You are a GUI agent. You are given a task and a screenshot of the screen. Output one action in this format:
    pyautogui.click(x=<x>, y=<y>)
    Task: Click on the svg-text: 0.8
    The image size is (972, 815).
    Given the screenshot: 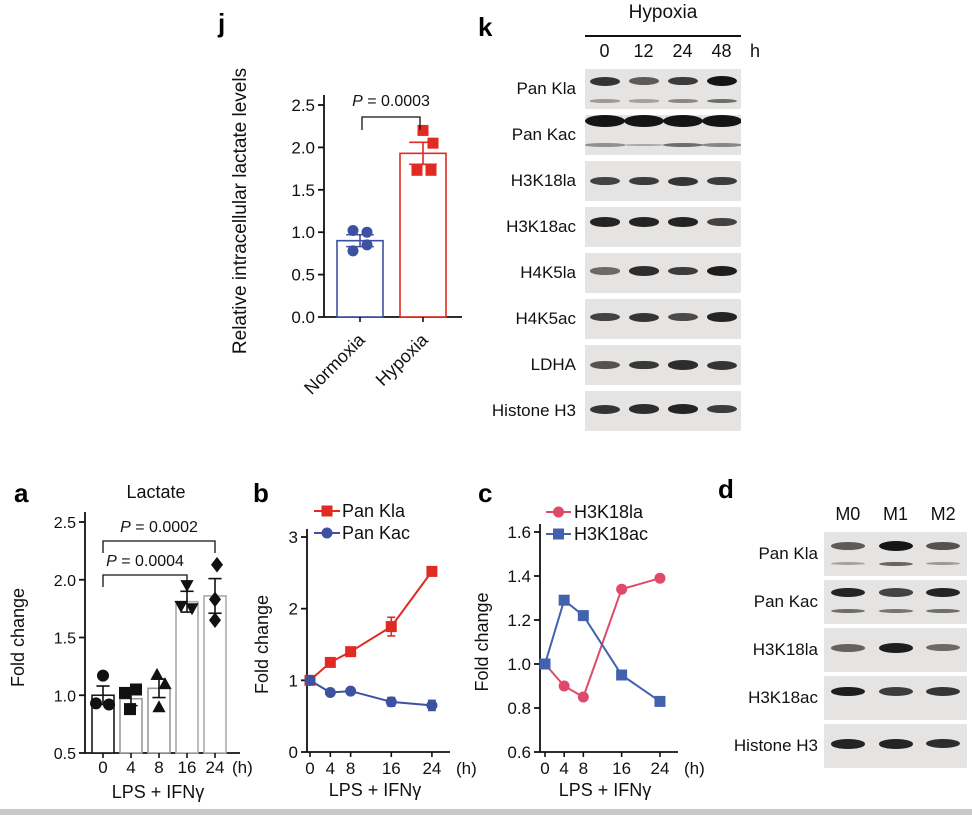 What is the action you would take?
    pyautogui.click(x=519, y=708)
    